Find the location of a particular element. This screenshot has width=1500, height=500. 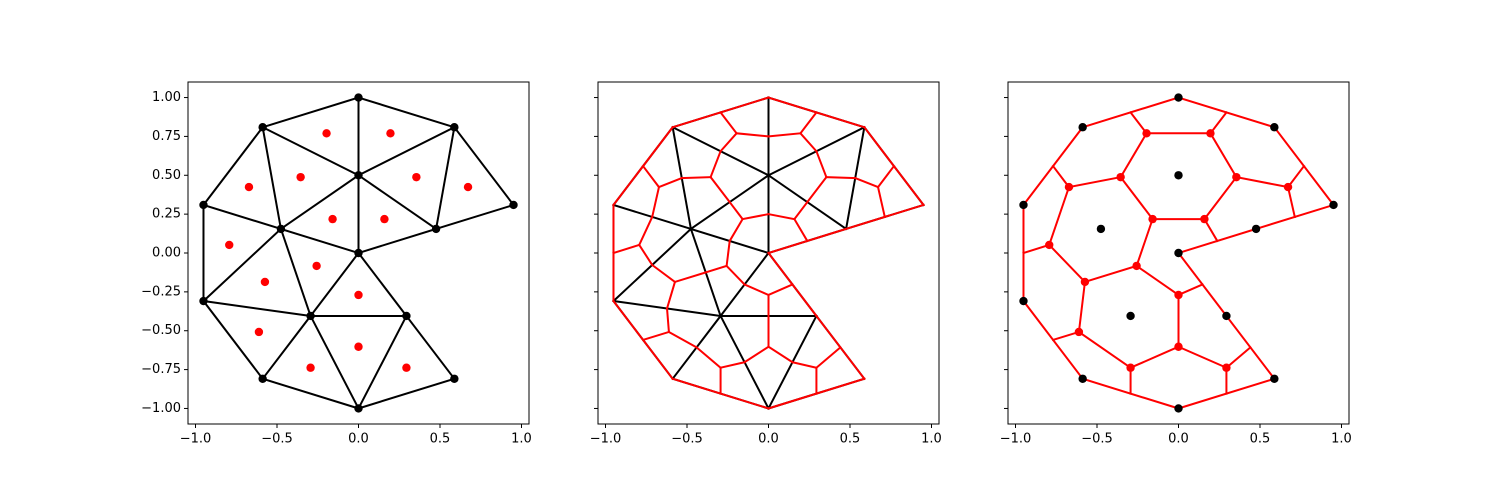

y-tick-label: −0.75 is located at coordinates (161, 369).